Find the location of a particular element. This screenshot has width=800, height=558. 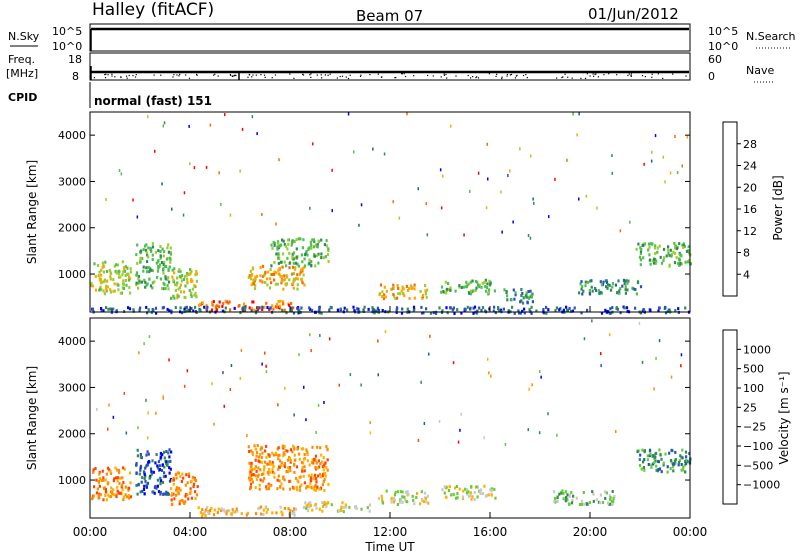

y-tick-label: 2000 is located at coordinates (72, 434).